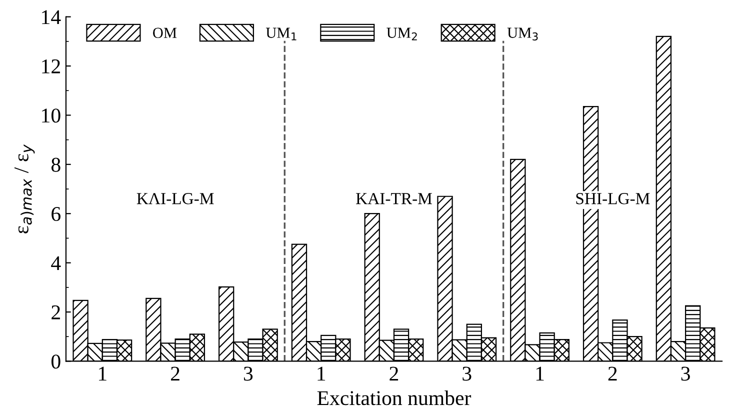  I want to click on y-tick-label: 2, so click(56, 312).